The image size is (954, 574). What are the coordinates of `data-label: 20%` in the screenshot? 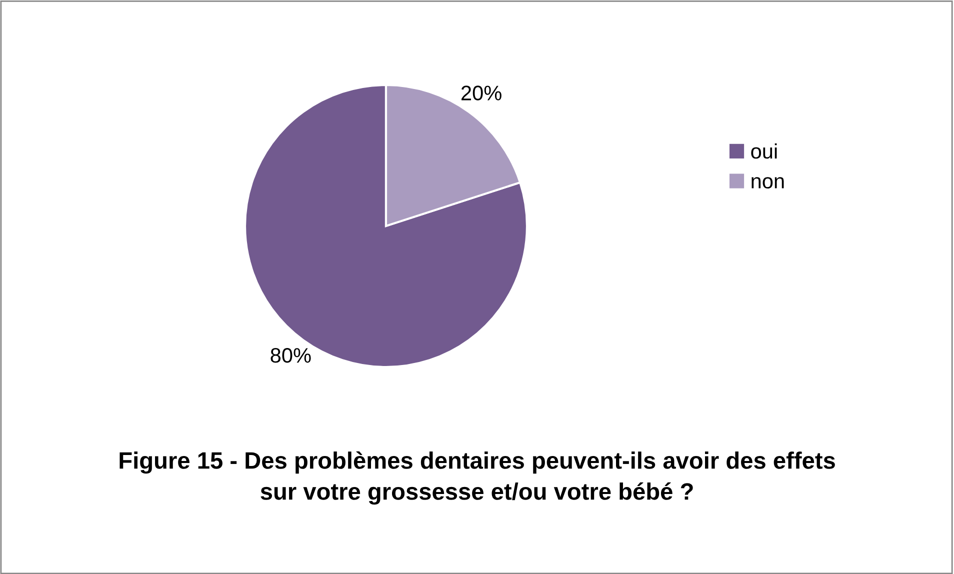 It's located at (482, 93).